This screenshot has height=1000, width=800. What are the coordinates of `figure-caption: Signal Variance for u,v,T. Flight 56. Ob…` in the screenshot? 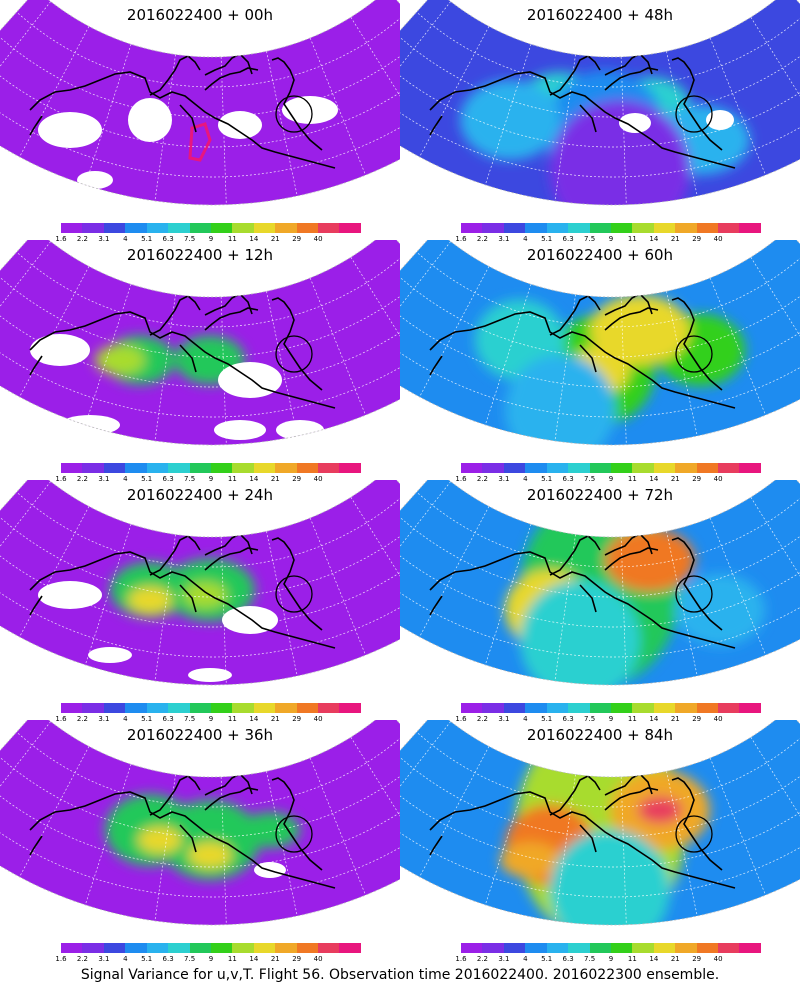 It's located at (400, 975).